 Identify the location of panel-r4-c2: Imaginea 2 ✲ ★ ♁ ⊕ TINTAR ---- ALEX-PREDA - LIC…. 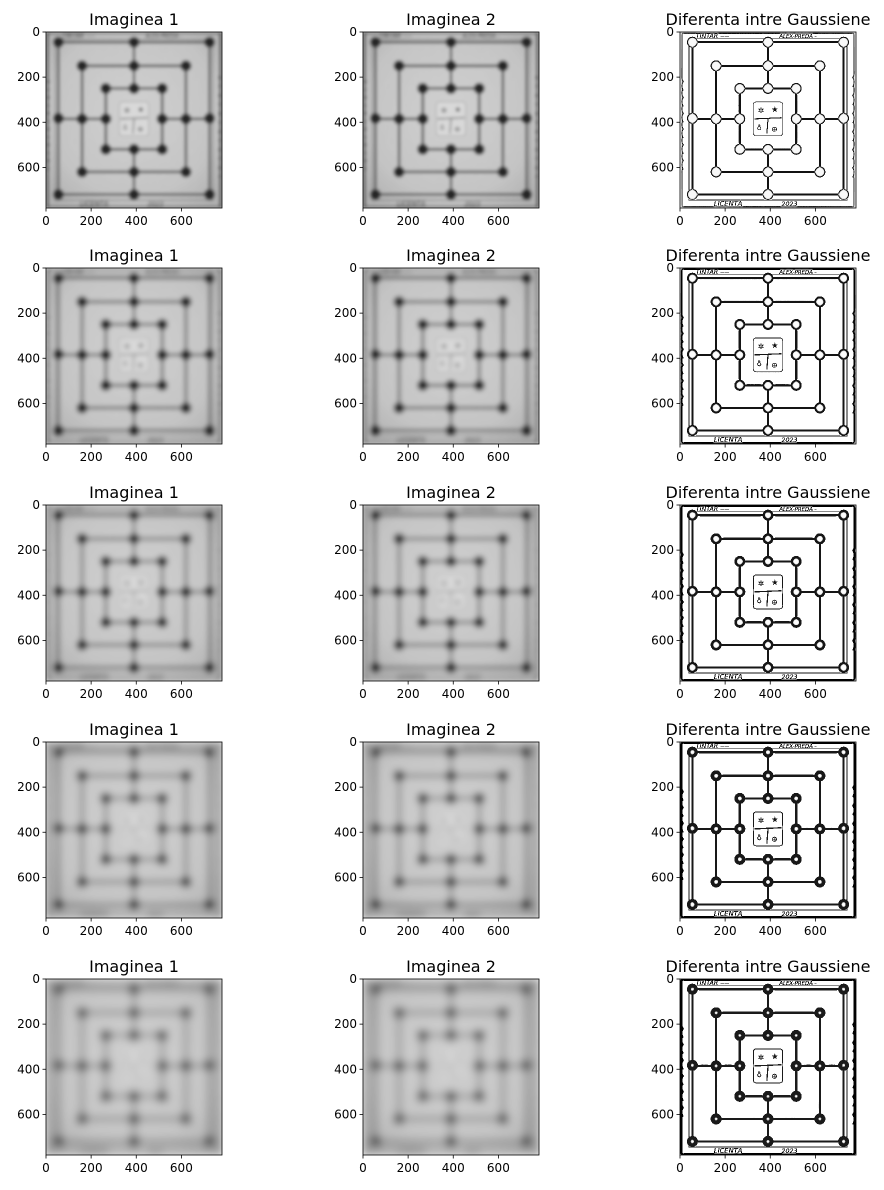
(437, 829).